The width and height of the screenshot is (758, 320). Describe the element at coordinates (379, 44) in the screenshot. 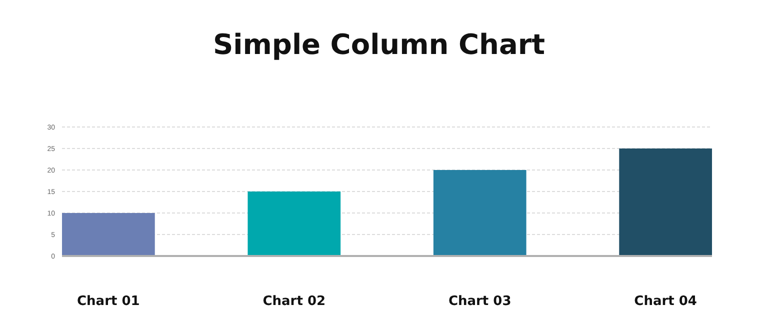

I see `chart-title: Simple Column Chart` at that location.